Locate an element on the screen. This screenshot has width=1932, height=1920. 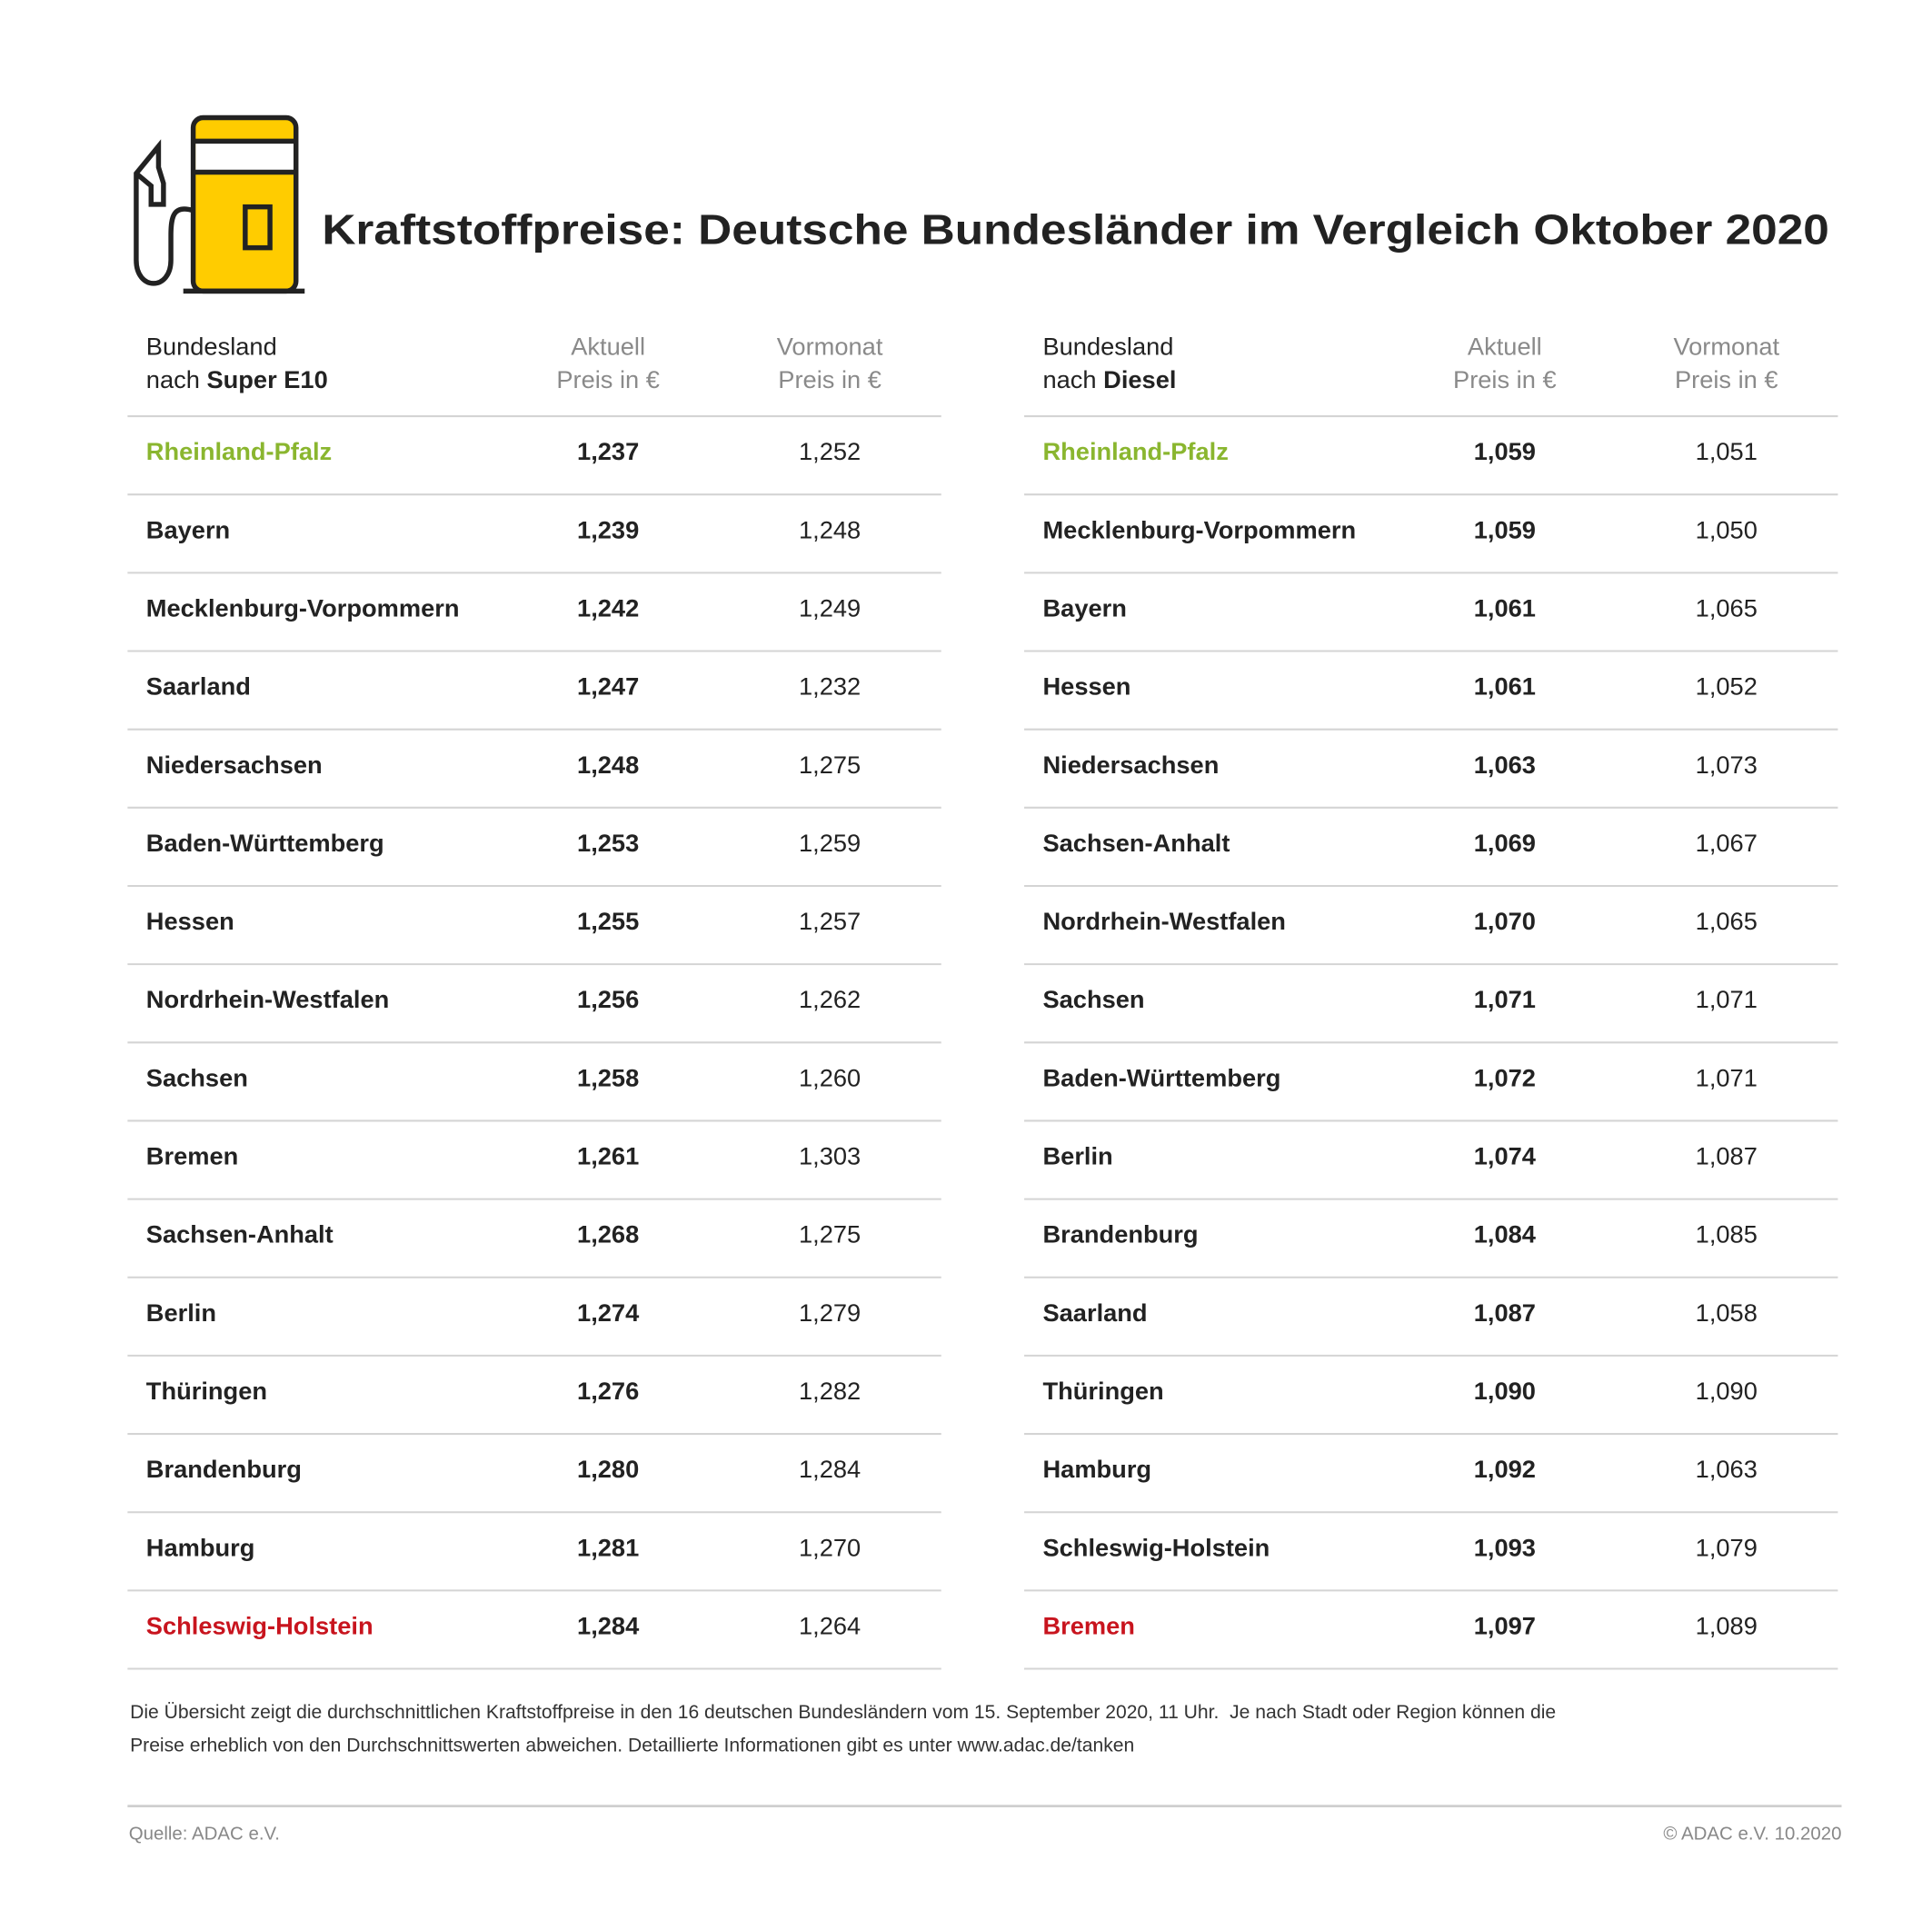
current-price: 1,253 is located at coordinates (608, 843).